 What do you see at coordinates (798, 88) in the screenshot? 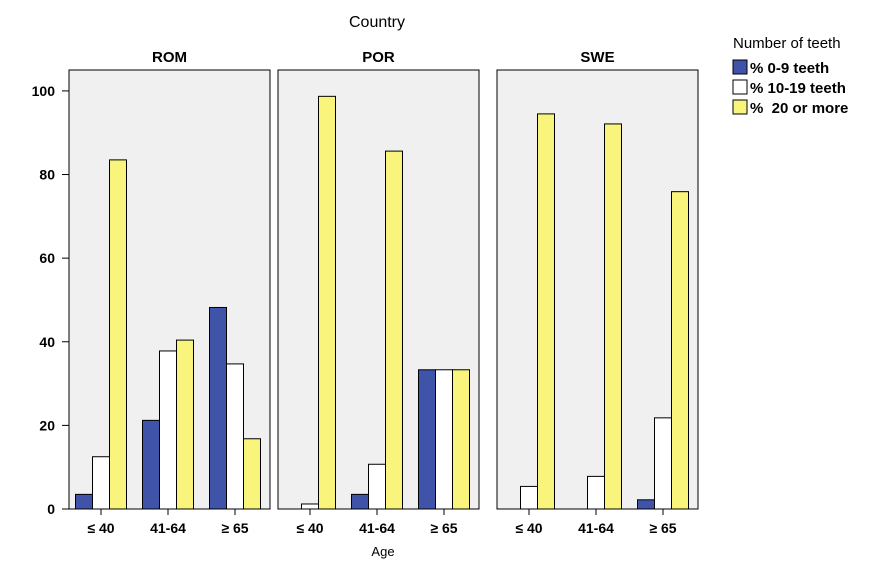
I see `legend-label: % 10-19 teeth` at bounding box center [798, 88].